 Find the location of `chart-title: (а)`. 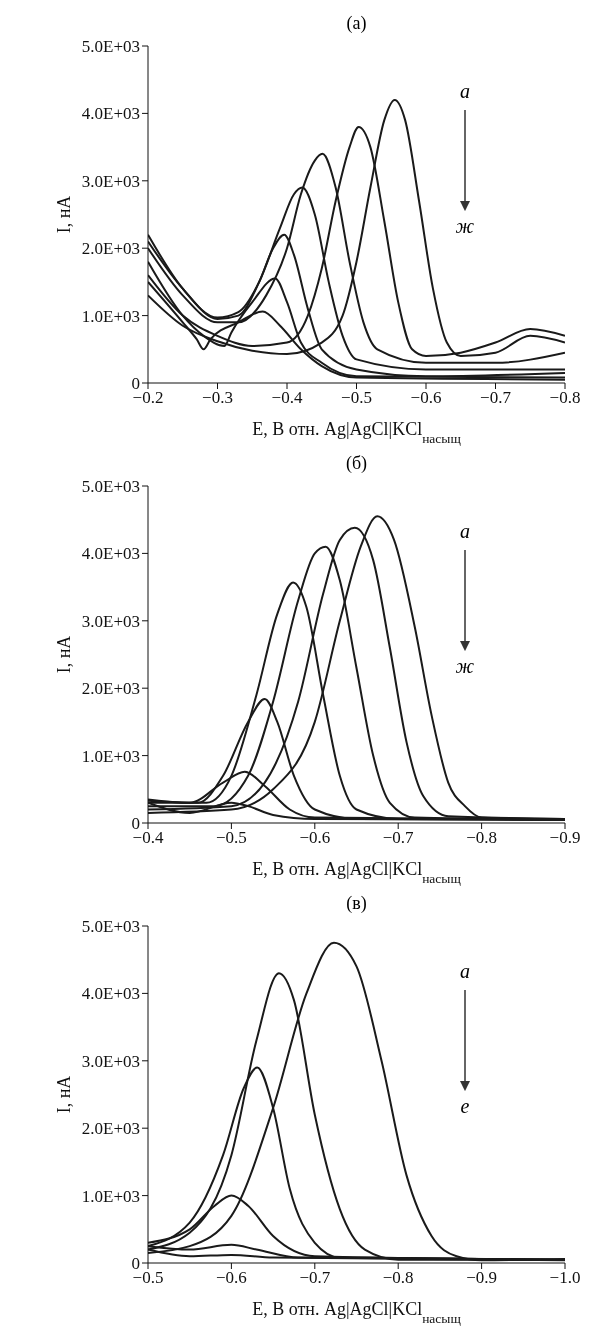

chart-title: (а) is located at coordinates (356, 23).